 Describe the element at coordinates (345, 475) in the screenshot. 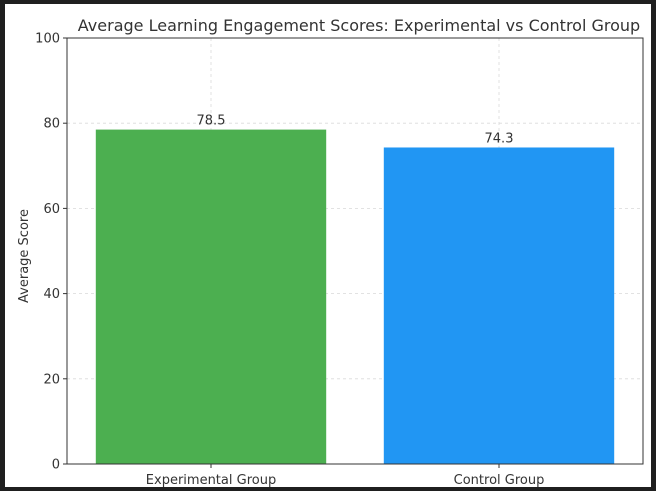

I see `x-ticks: Experimental Group Control Group` at that location.